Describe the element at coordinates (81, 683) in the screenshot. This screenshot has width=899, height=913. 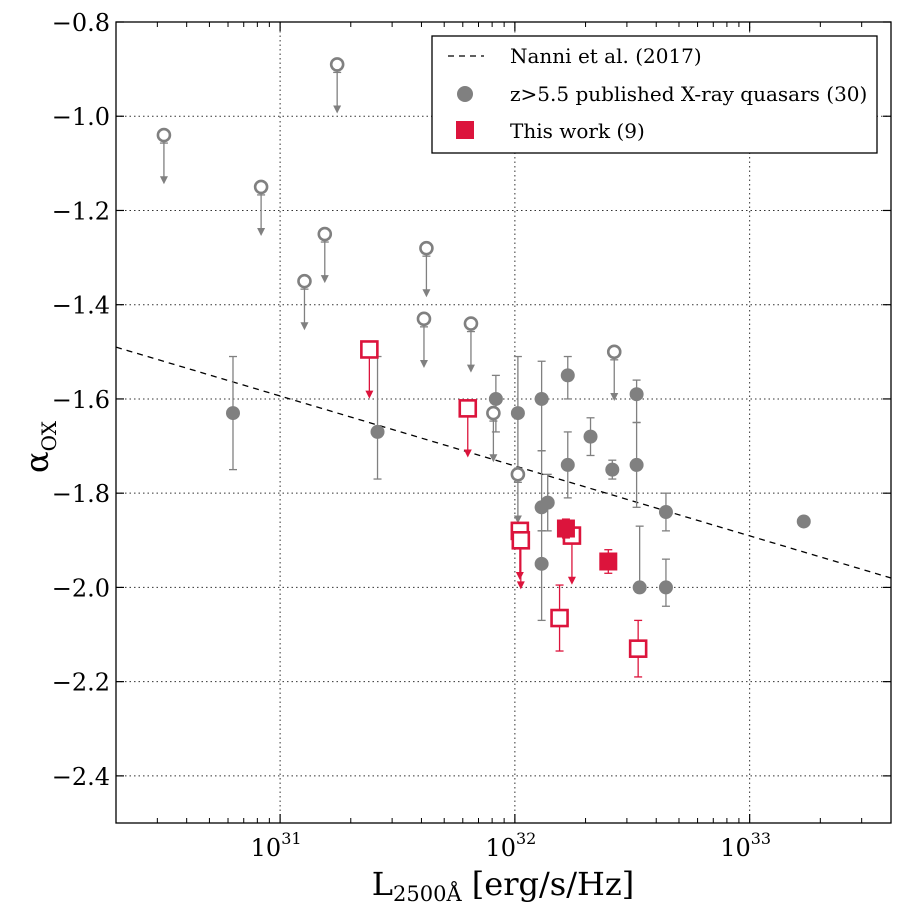
I see `y-tick-label: −2.2` at that location.